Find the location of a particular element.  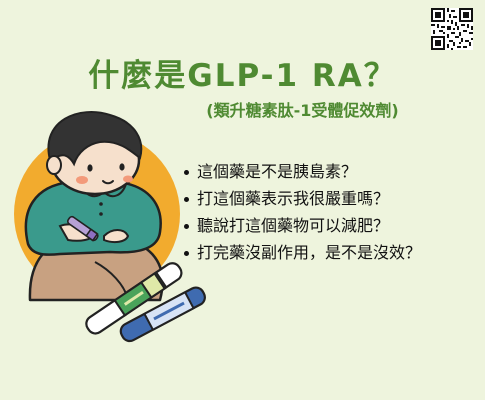

hand-pen-icon is located at coordinates (82, 228).